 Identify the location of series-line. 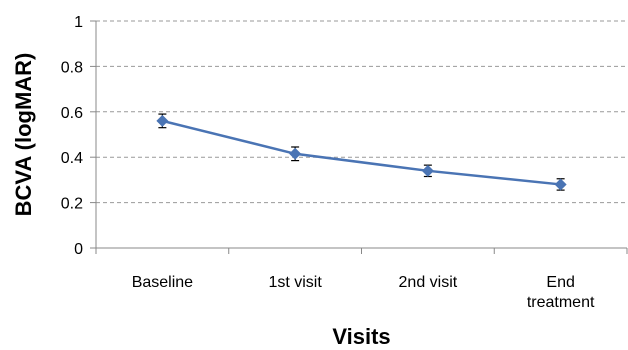
(361, 152).